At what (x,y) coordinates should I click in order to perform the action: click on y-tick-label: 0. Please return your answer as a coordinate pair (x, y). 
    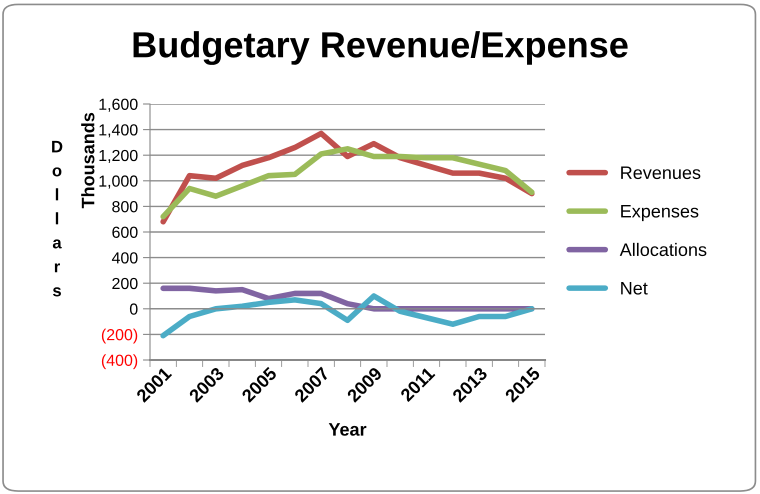
    Looking at the image, I should click on (134, 309).